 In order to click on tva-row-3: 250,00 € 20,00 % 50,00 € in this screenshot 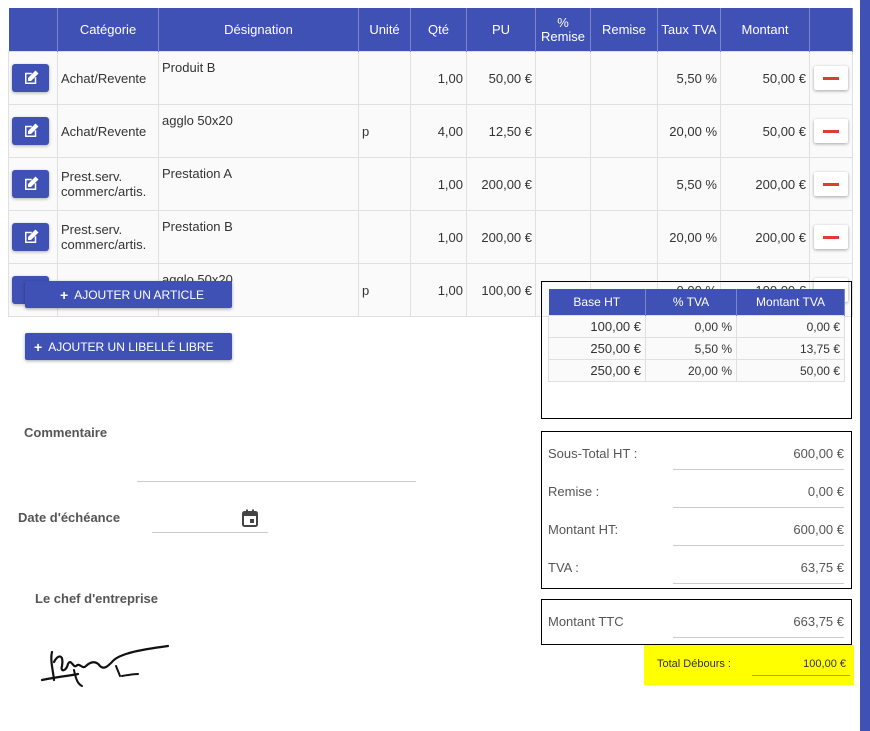, I will do `click(696, 370)`.